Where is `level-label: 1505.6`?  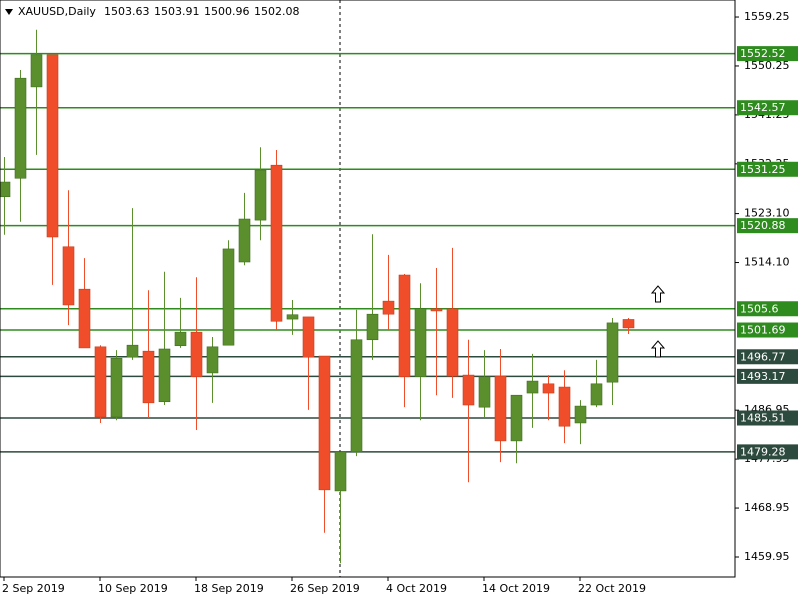
level-label: 1505.6 is located at coordinates (759, 308).